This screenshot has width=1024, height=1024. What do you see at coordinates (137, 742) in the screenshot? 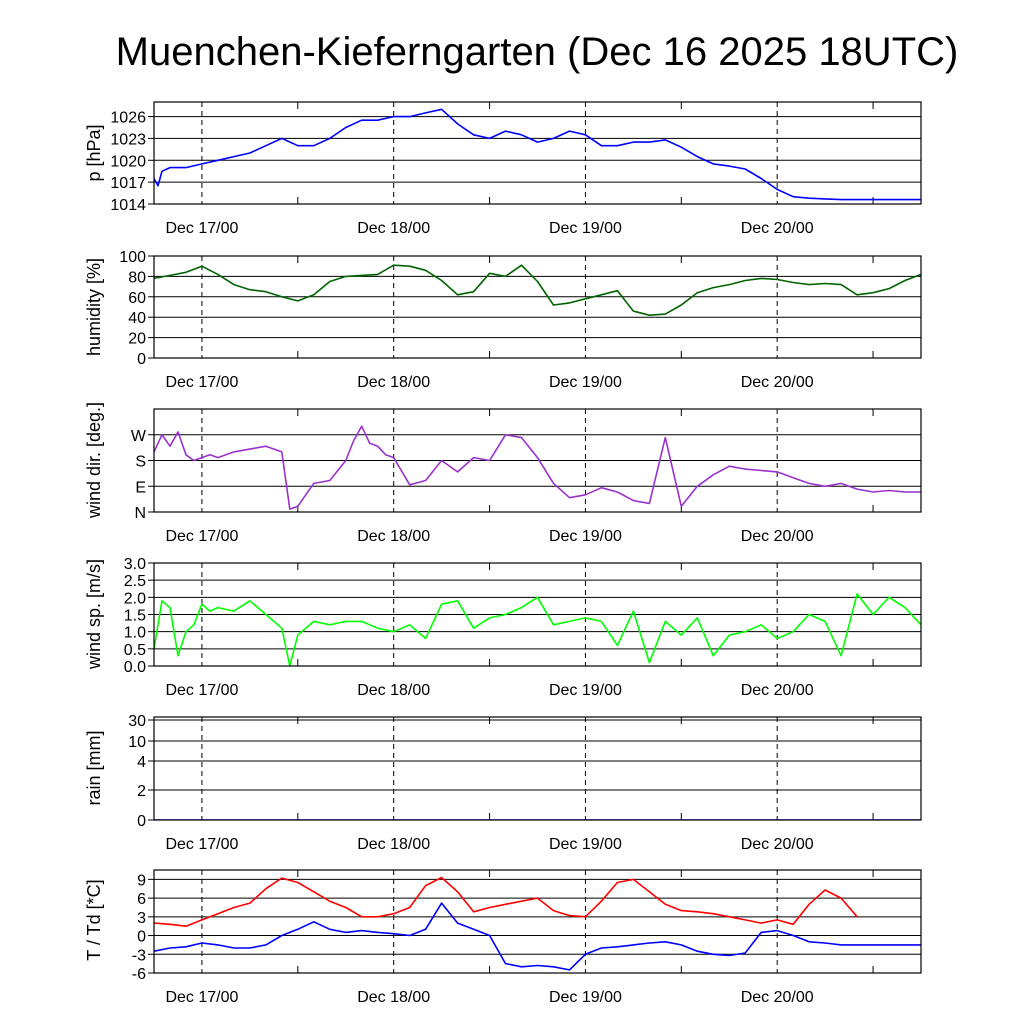
I see `rain-ytick-label: 10` at bounding box center [137, 742].